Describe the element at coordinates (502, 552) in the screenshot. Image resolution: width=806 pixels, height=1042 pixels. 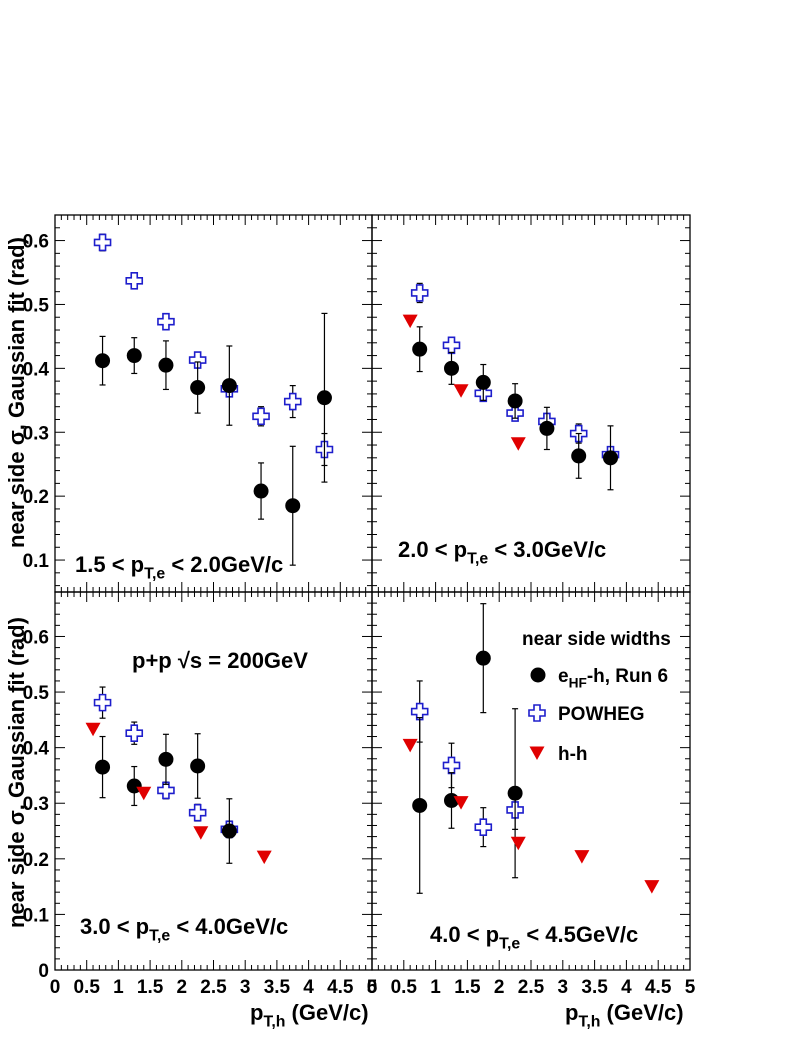
I see `panel-annotation: 2.0 < pT,e < 3.0GeV/c` at that location.